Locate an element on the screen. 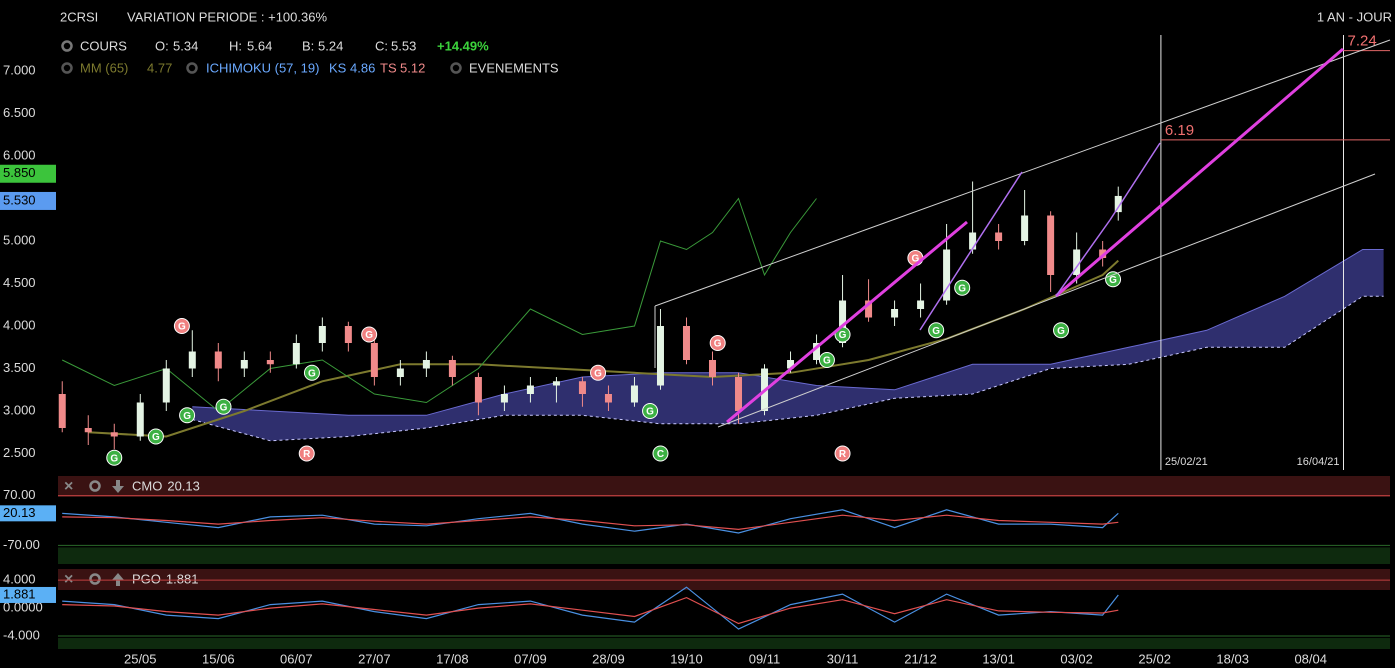 Image resolution: width=1395 pixels, height=668 pixels. indicator-value: 20.13 is located at coordinates (183, 485).